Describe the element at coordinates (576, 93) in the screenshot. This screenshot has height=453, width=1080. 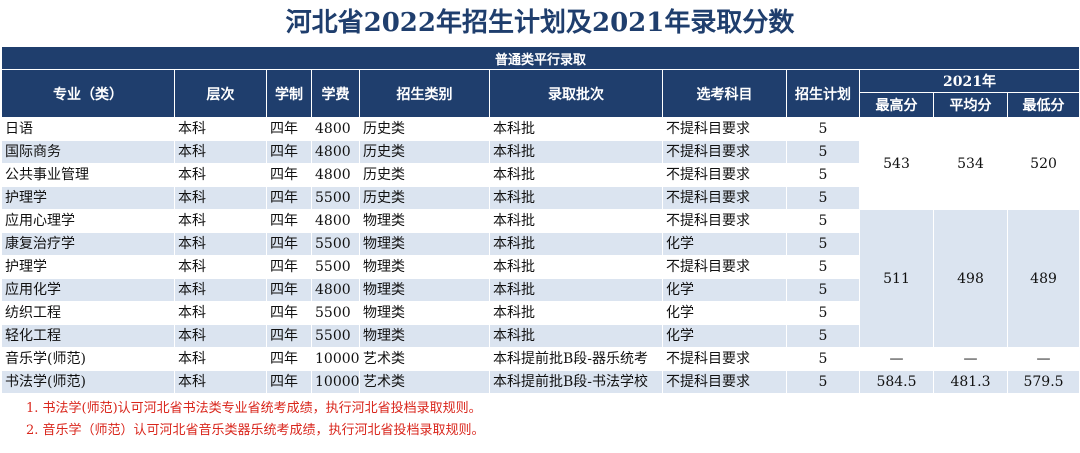
I see `col-header-batch: 录取批次` at that location.